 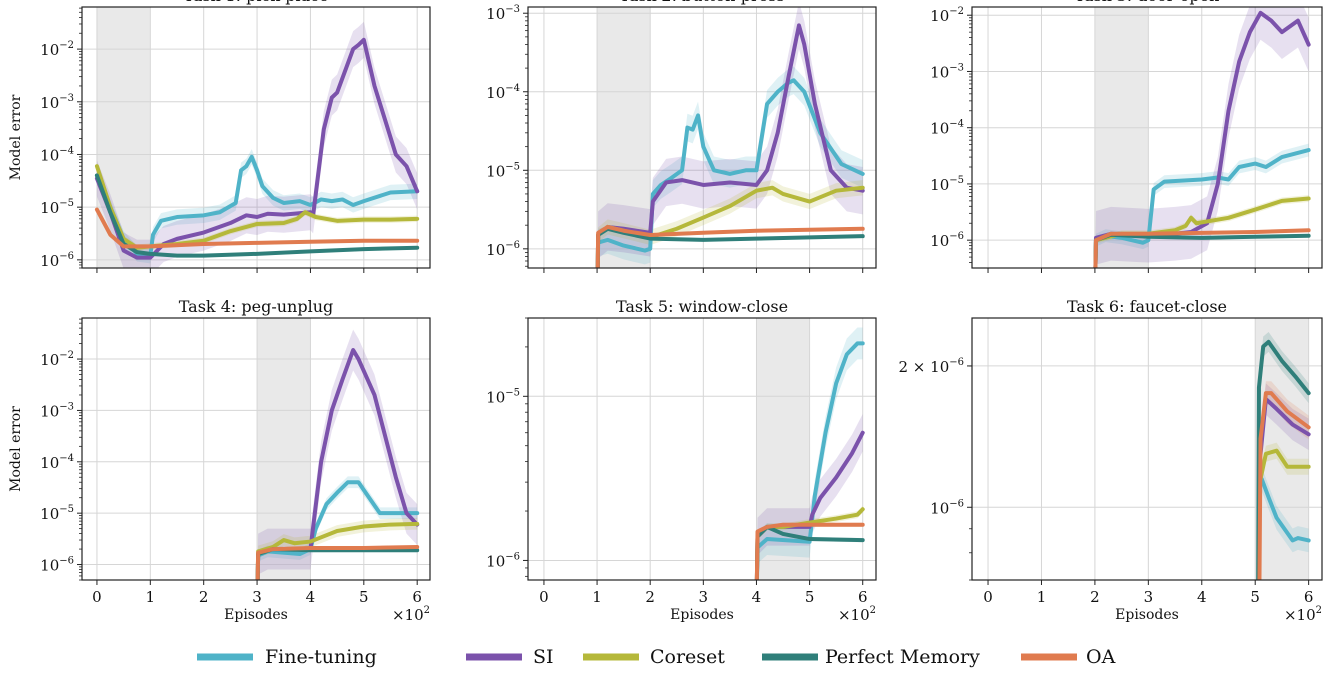 What do you see at coordinates (1147, 2) in the screenshot?
I see `subplot-title: Task 3: door-open` at bounding box center [1147, 2].